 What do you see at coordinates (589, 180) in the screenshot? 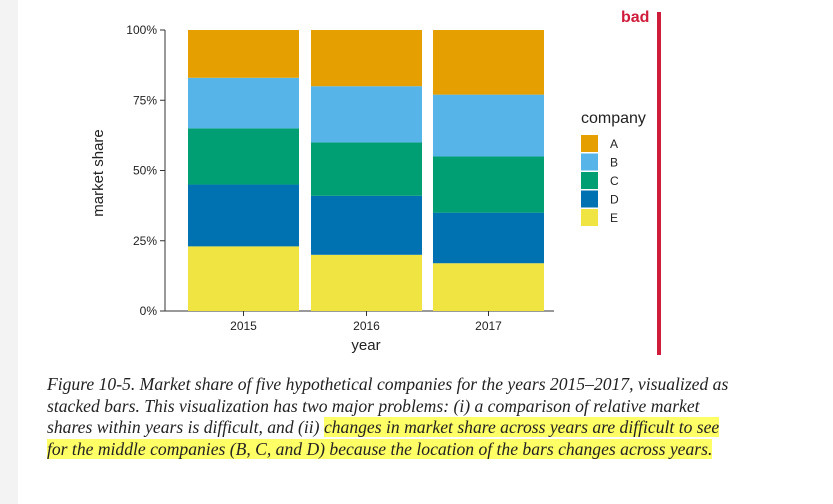
I see `legend-swatch-C` at bounding box center [589, 180].